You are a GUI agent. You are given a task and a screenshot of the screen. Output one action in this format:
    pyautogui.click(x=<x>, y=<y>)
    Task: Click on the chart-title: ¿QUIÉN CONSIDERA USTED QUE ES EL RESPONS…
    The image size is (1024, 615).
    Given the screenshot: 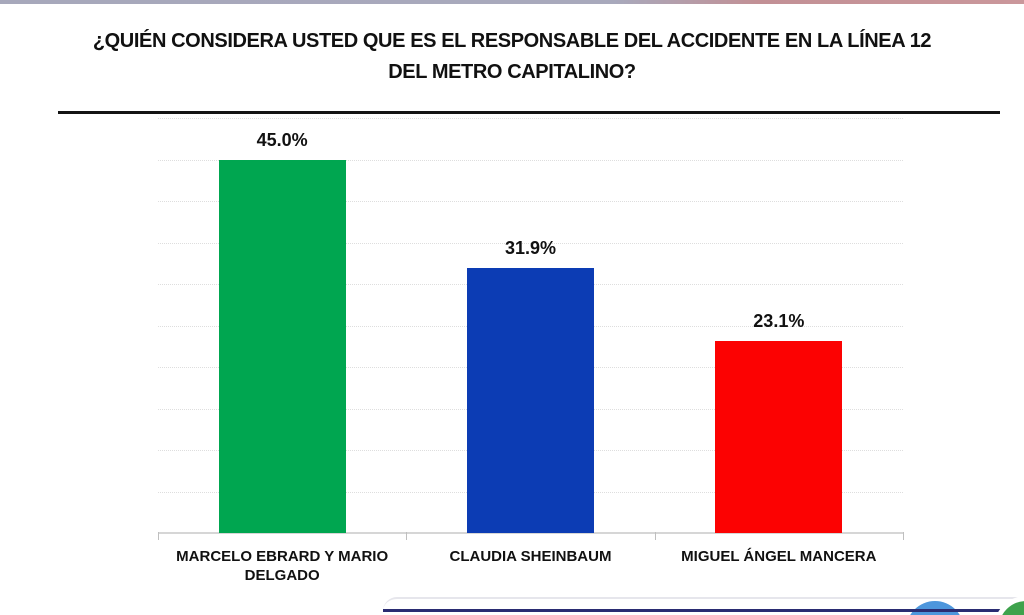 What is the action you would take?
    pyautogui.click(x=512, y=57)
    